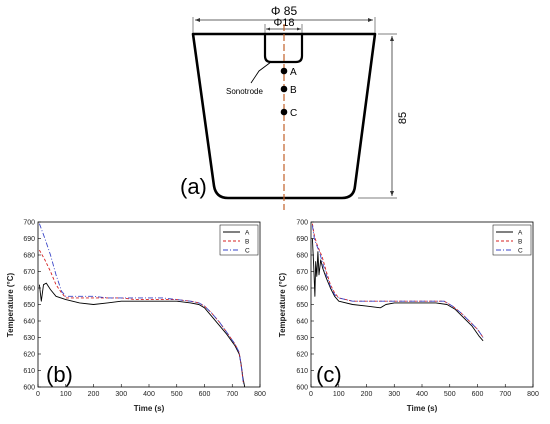 The width and height of the screenshot is (550, 424). I want to click on chart-b-legend-label-c: C, so click(247, 250).